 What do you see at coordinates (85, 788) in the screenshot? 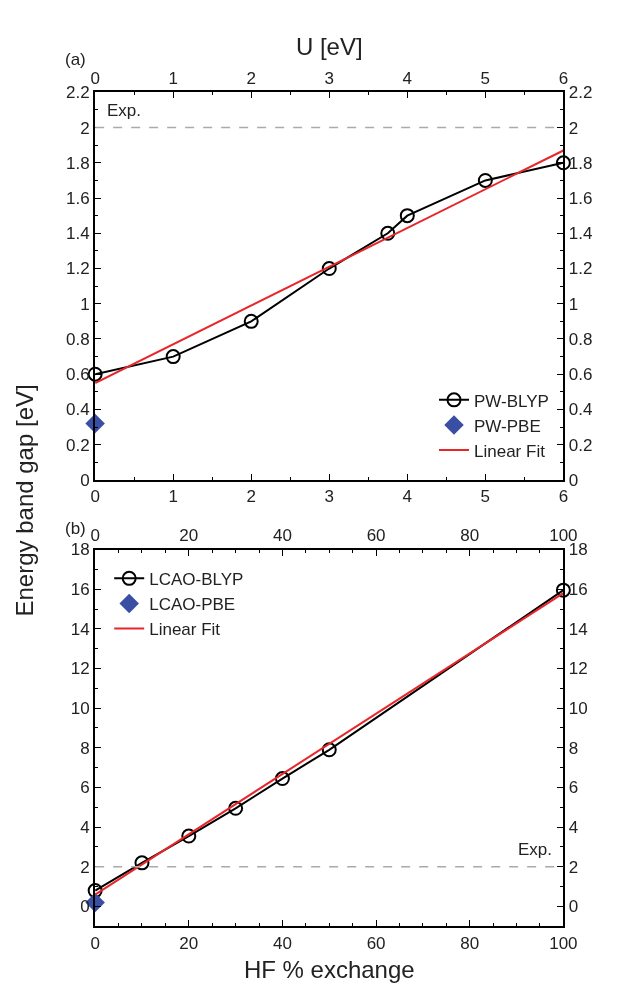
I see `y-tick-label: 6` at bounding box center [85, 788].